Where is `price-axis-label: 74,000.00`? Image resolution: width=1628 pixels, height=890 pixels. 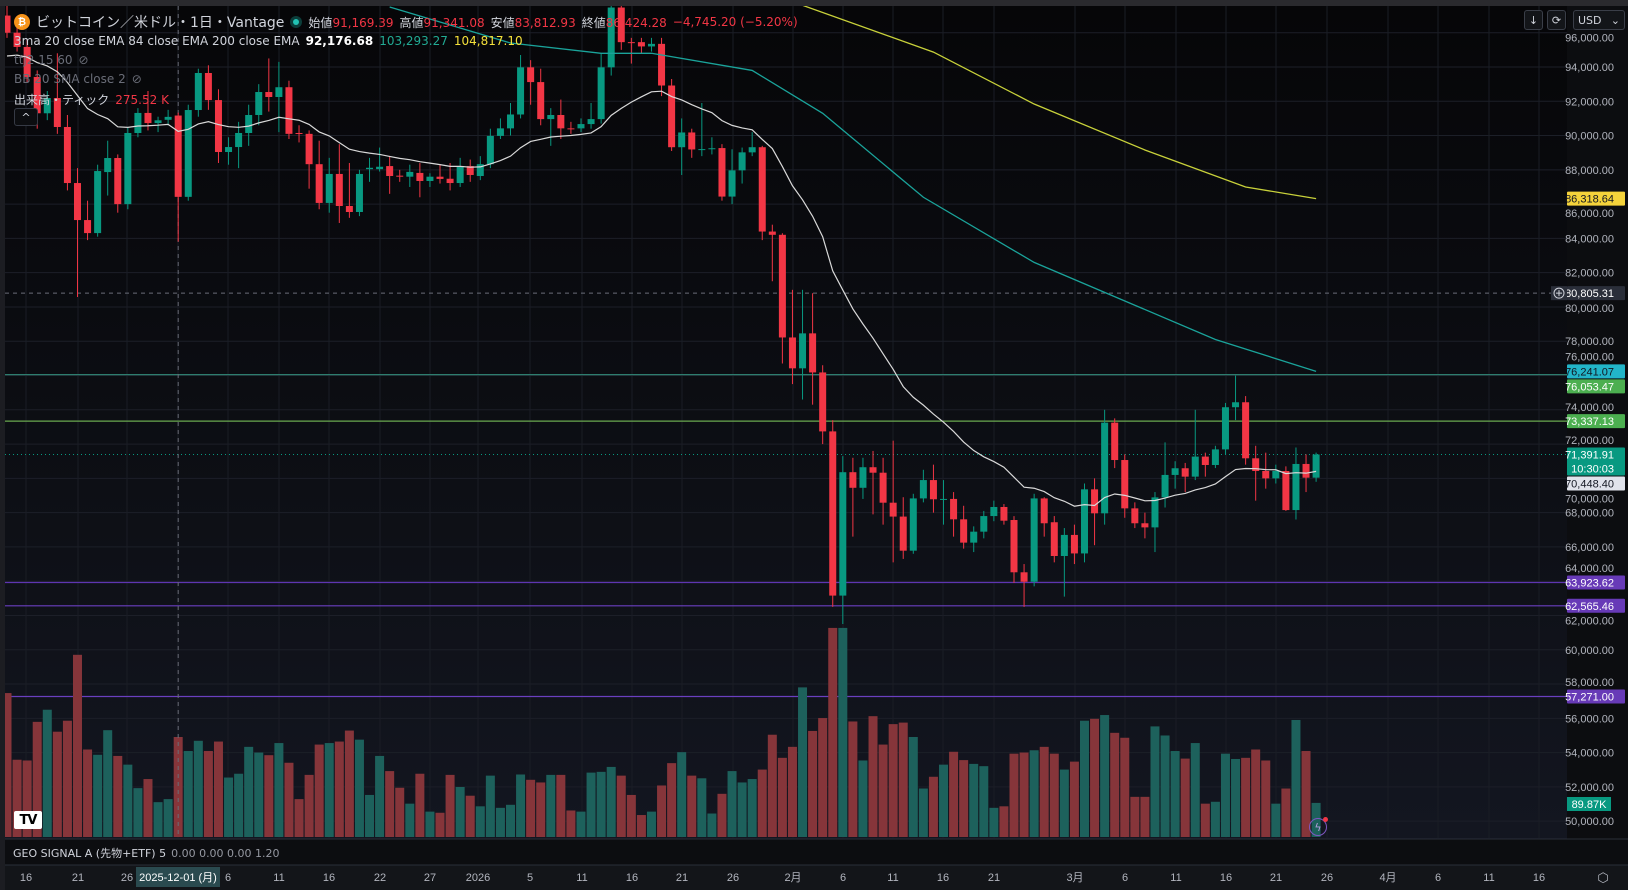
price-axis-label: 74,000.00 is located at coordinates (1589, 408).